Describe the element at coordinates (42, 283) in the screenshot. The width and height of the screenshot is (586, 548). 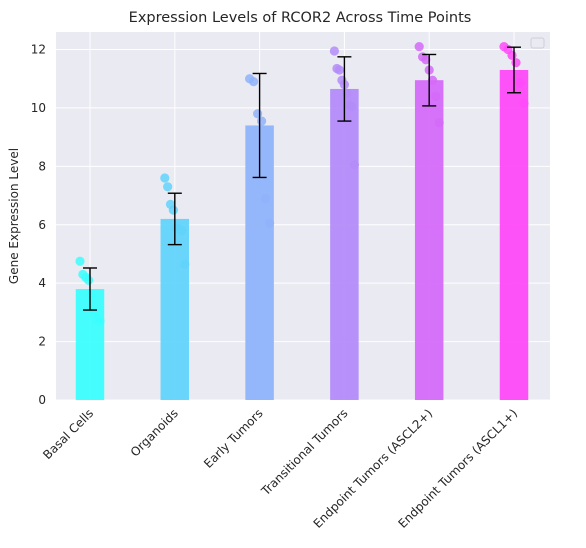
I see `y-tick-label: 4` at that location.